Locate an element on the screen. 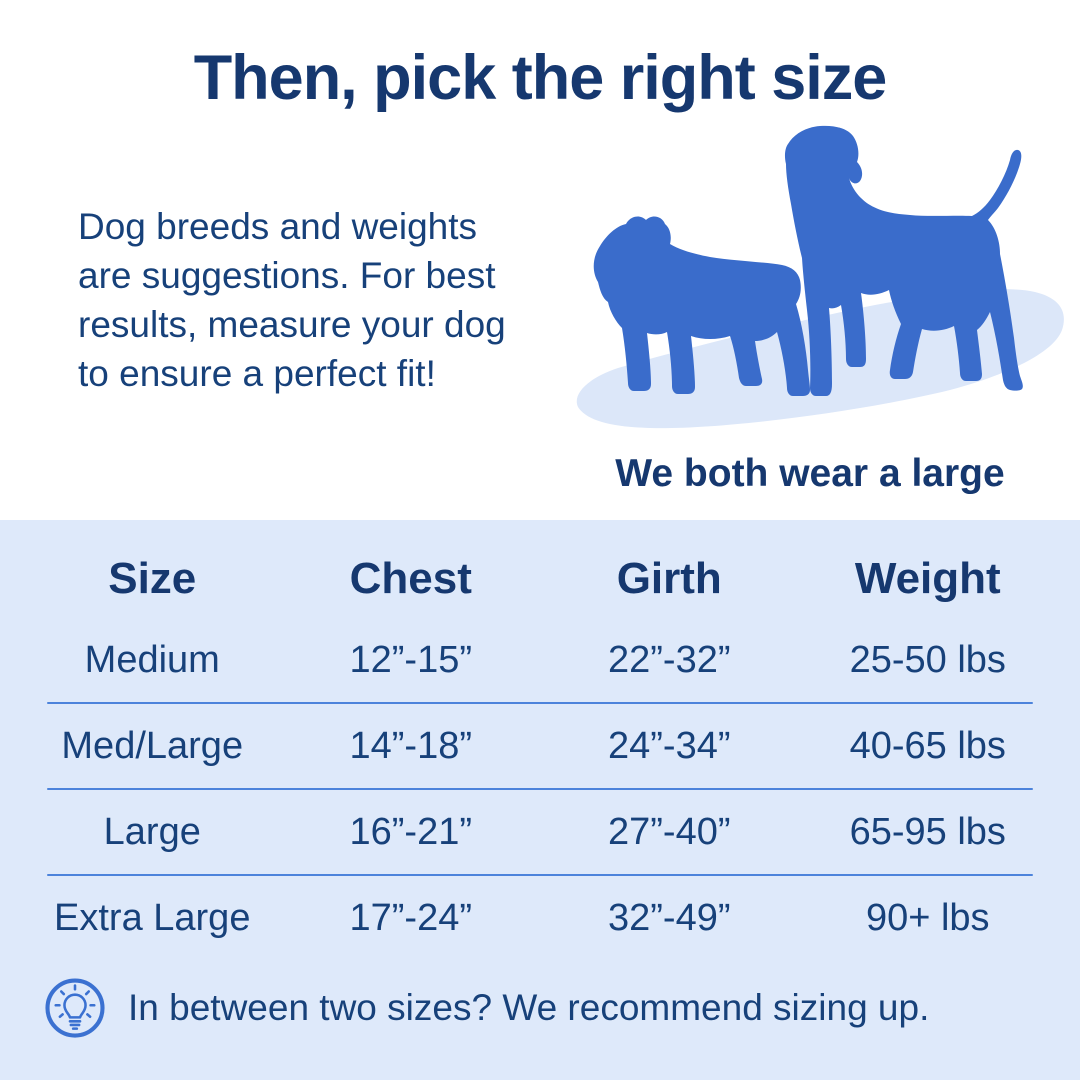  column-header-size: Size is located at coordinates (152, 578).